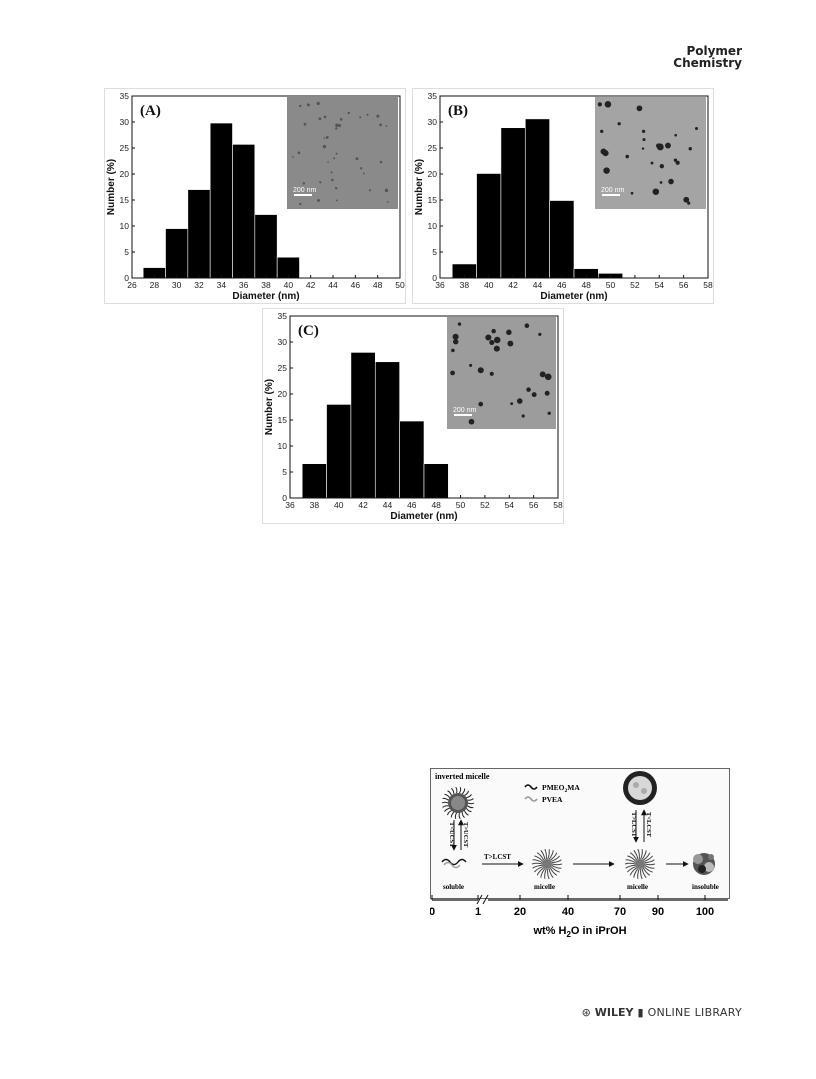 This screenshot has width=816, height=1079. What do you see at coordinates (155, 285) in the screenshot?
I see `x-tick-label: 28` at bounding box center [155, 285].